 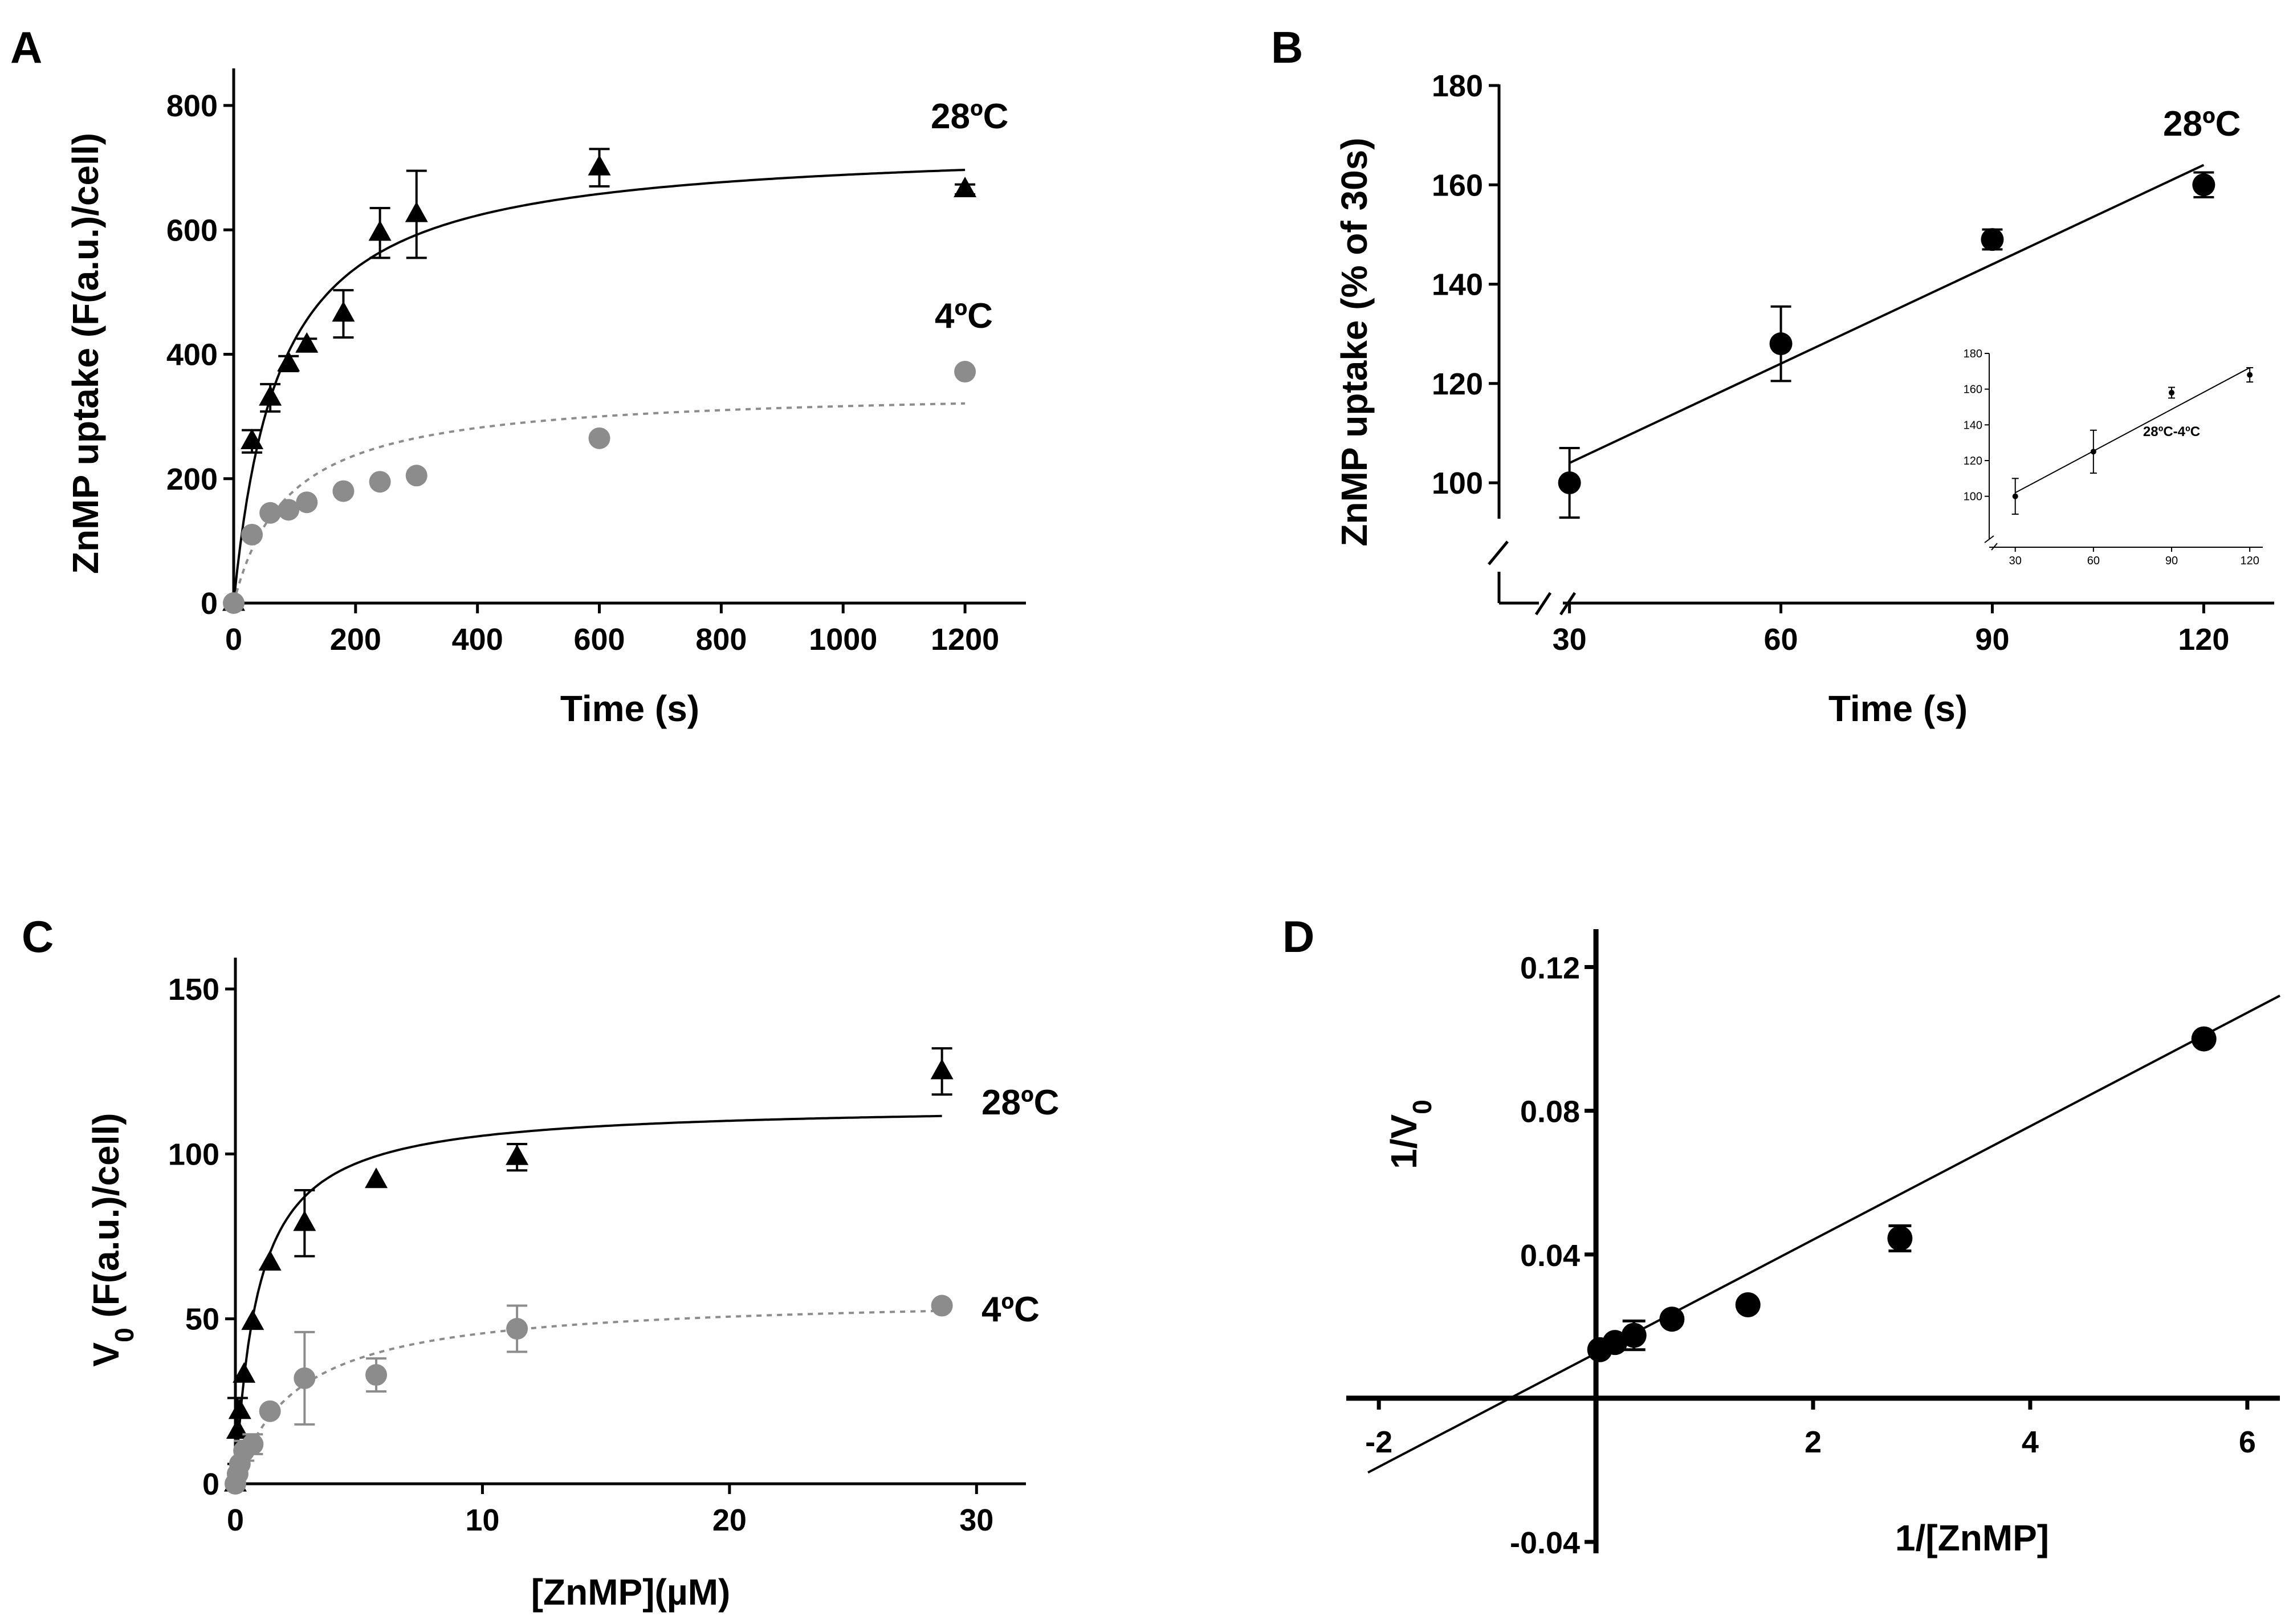 I want to click on a-label-4c: 4ºC, so click(x=964, y=316).